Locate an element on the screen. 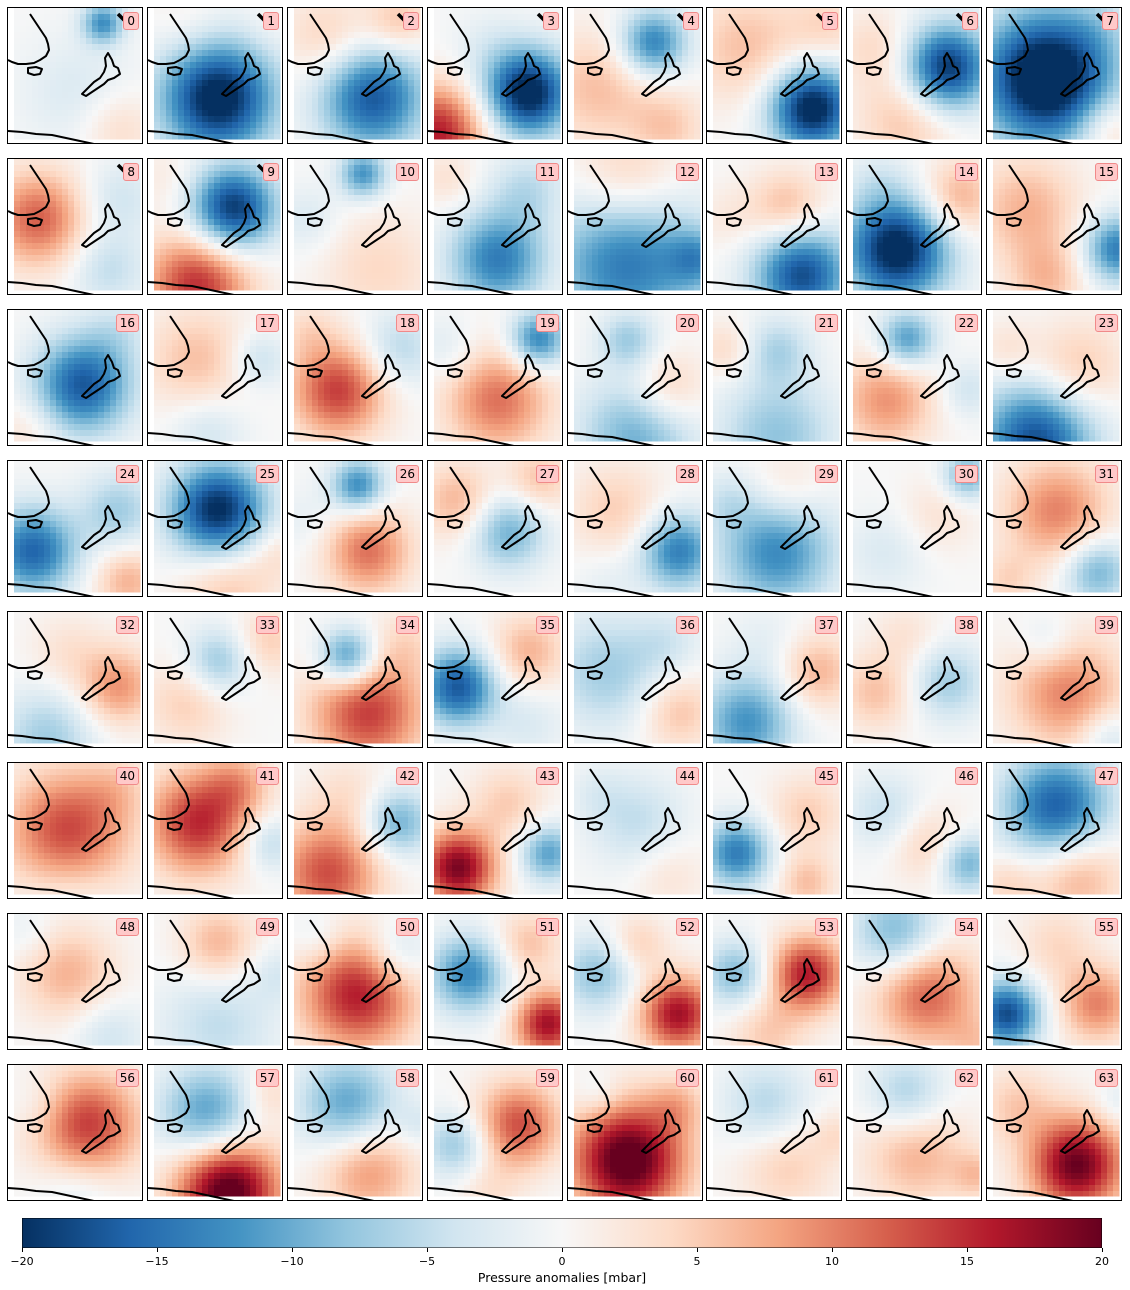 Image resolution: width=1130 pixels, height=1290 pixels. map-panel-58: 58 is located at coordinates (355, 1132).